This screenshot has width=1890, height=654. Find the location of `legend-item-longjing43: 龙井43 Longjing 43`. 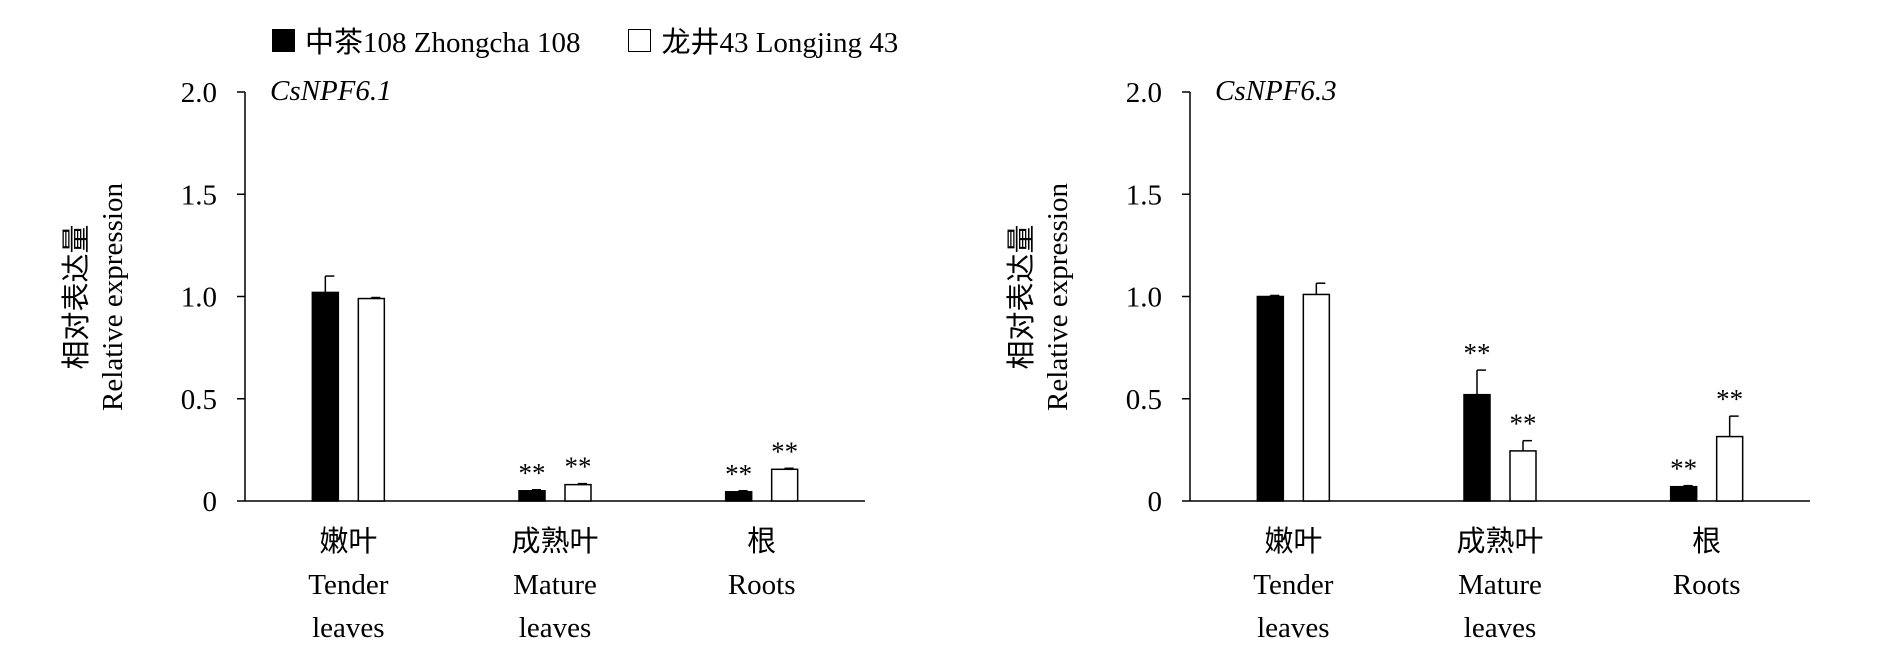

legend-item-longjing43: 龙井43 Longjing 43 is located at coordinates (763, 40).